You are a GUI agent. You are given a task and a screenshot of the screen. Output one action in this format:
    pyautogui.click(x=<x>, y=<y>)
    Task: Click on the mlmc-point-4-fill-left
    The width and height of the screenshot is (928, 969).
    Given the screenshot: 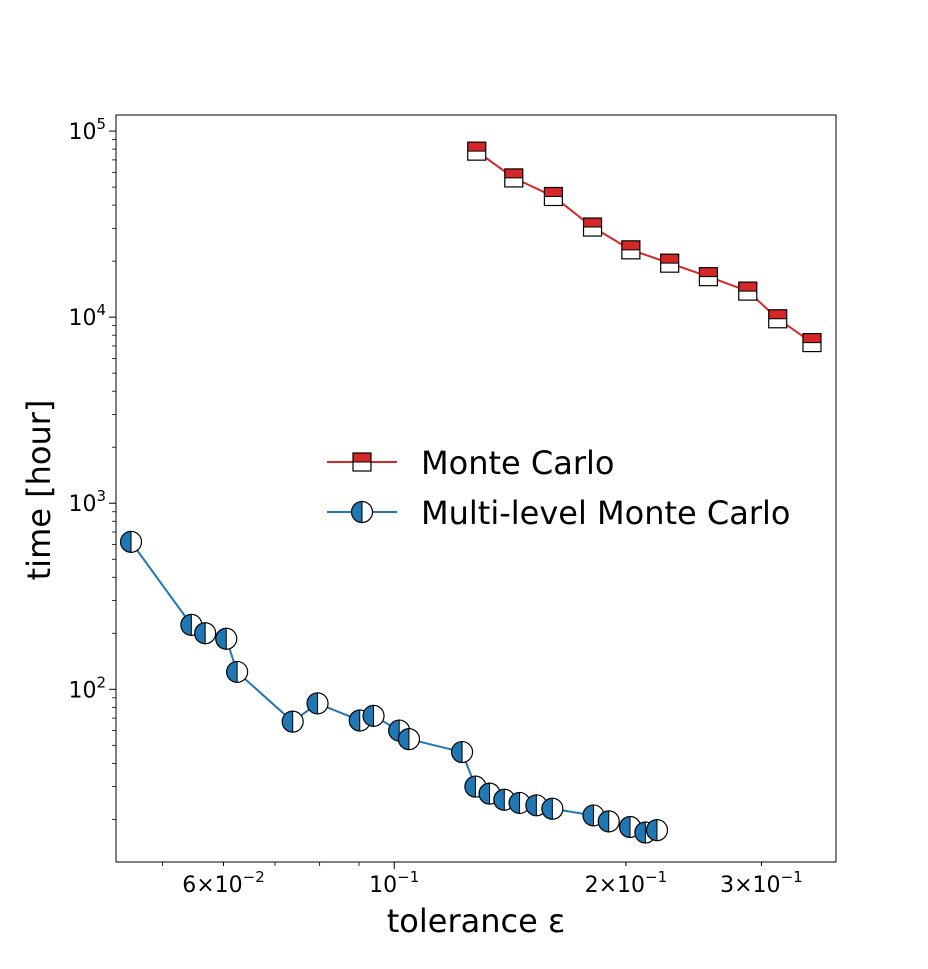 What is the action you would take?
    pyautogui.click(x=232, y=672)
    